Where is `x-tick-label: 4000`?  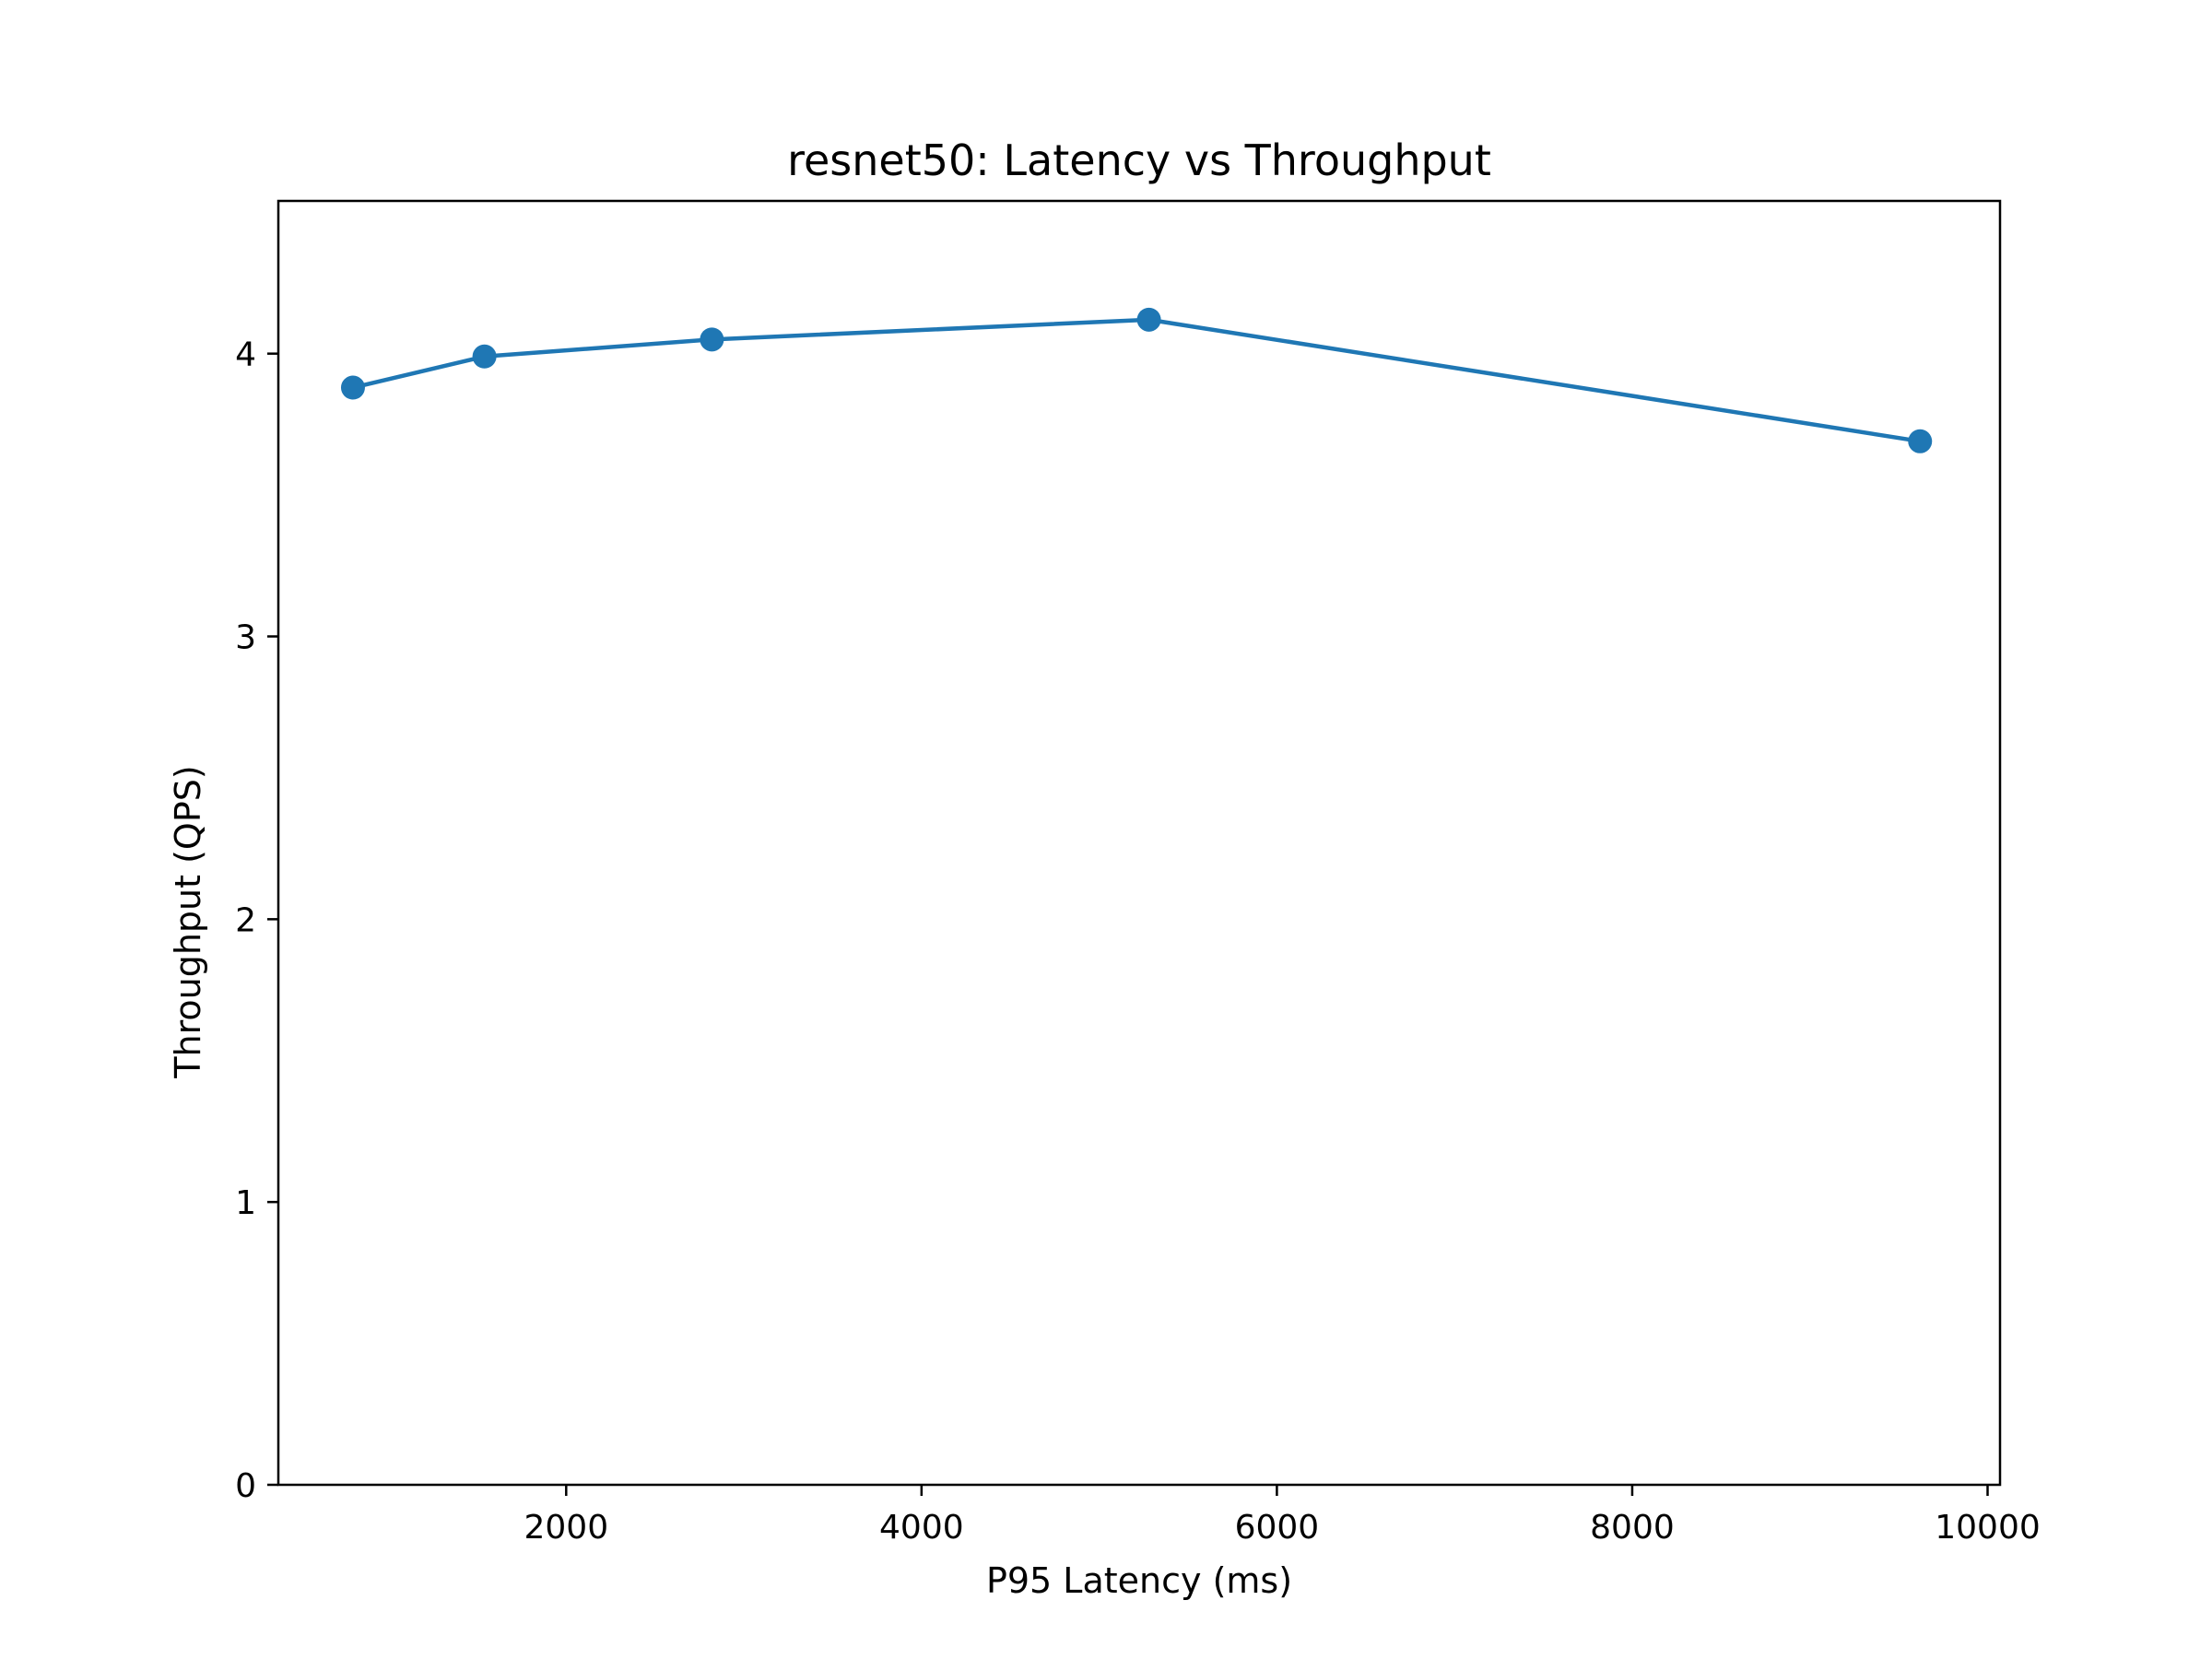
x-tick-label: 4000 is located at coordinates (921, 1528).